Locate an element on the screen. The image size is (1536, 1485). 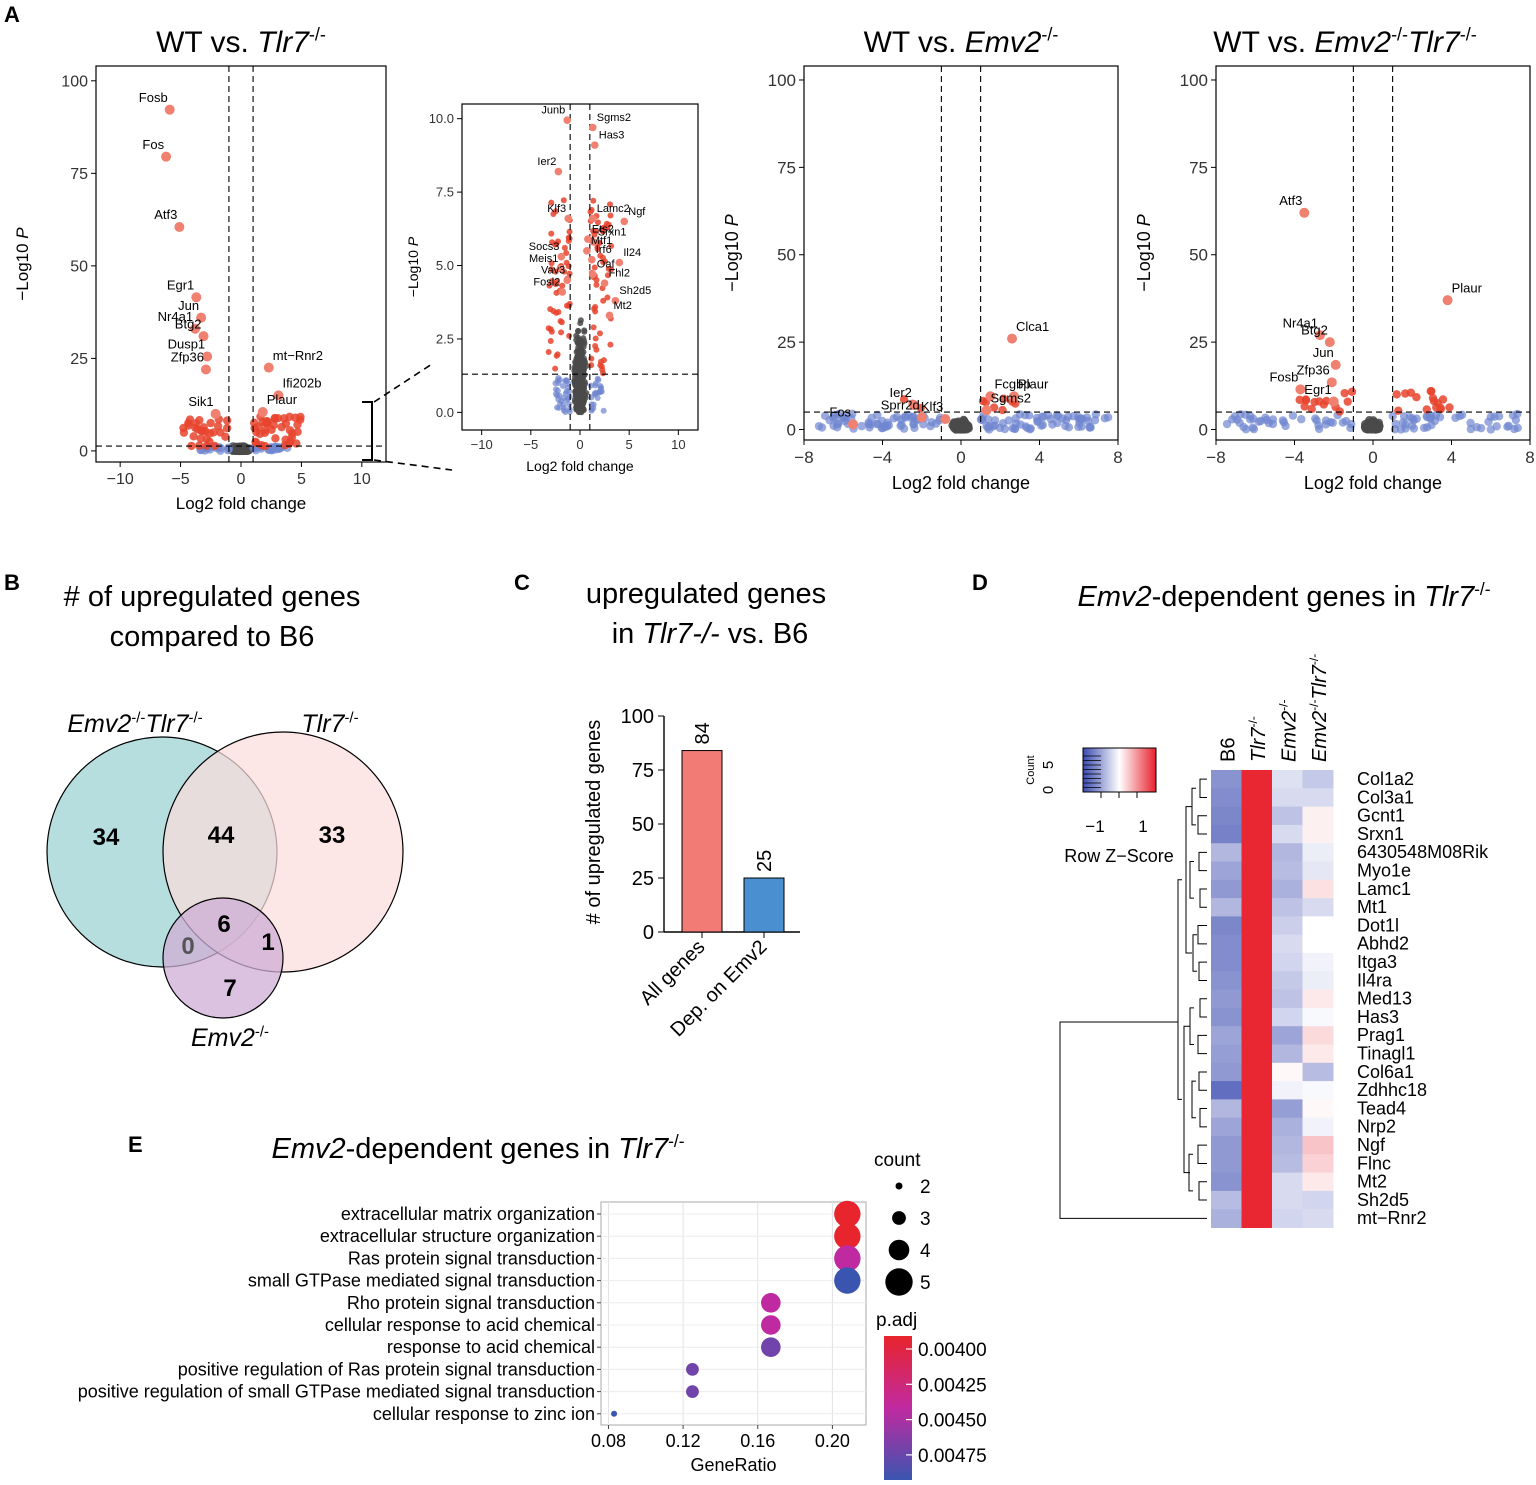
text-part: 10 is located at coordinates (732, 241).